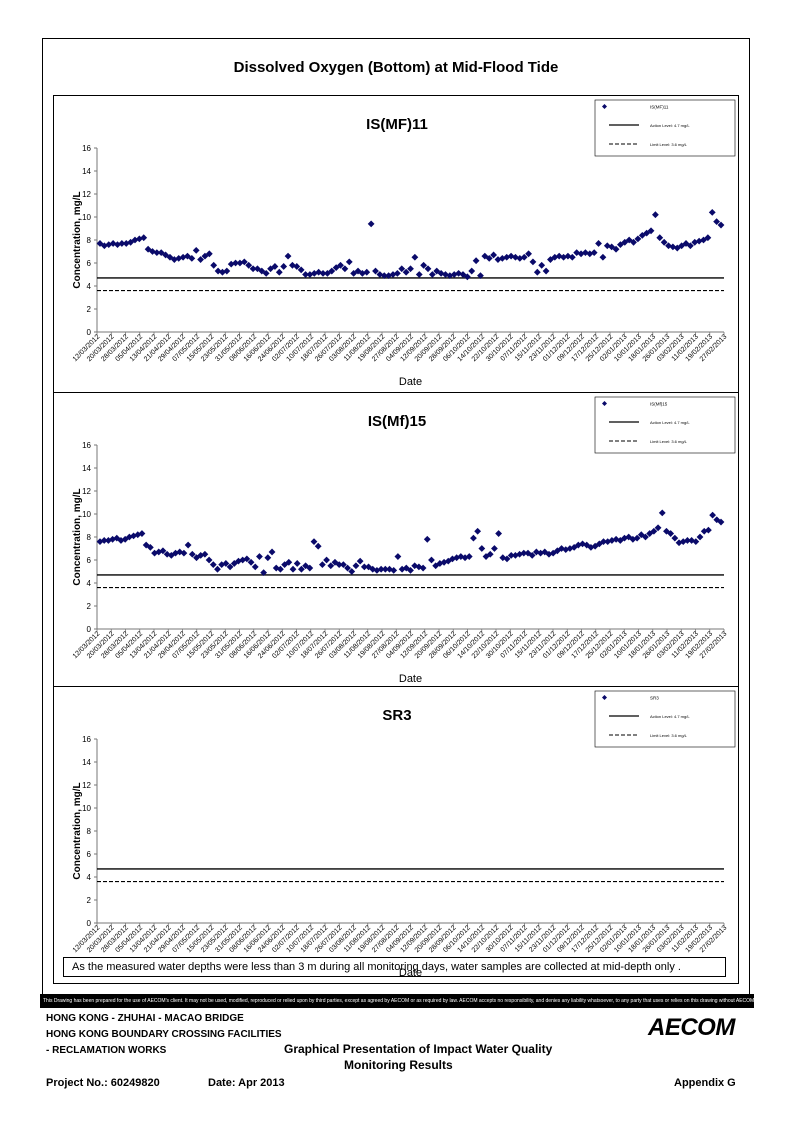  I want to click on footer-project-line1: HONG KONG - ZHUHAI - MACAO BRIDGE, so click(145, 1018).